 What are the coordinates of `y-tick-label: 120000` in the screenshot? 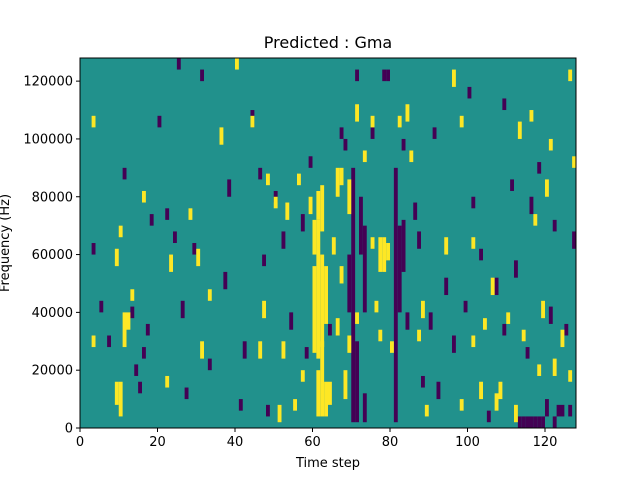 It's located at (48, 82).